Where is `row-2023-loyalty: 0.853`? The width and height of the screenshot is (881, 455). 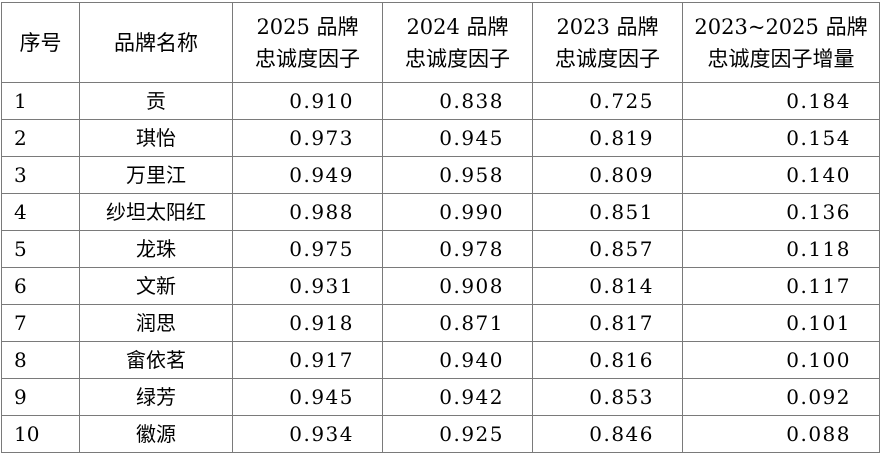 row-2023-loyalty: 0.853 is located at coordinates (607, 397).